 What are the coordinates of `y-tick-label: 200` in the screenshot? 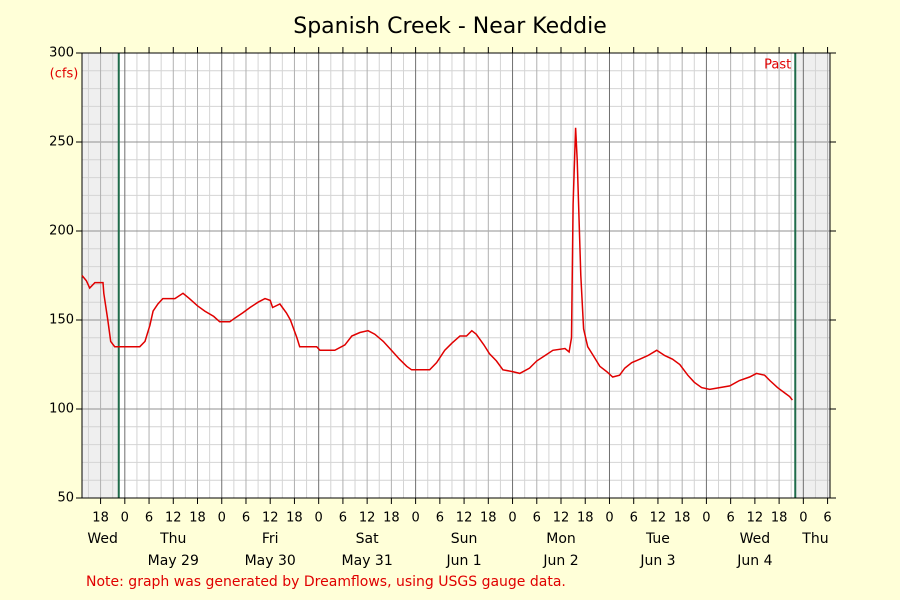 It's located at (61, 231).